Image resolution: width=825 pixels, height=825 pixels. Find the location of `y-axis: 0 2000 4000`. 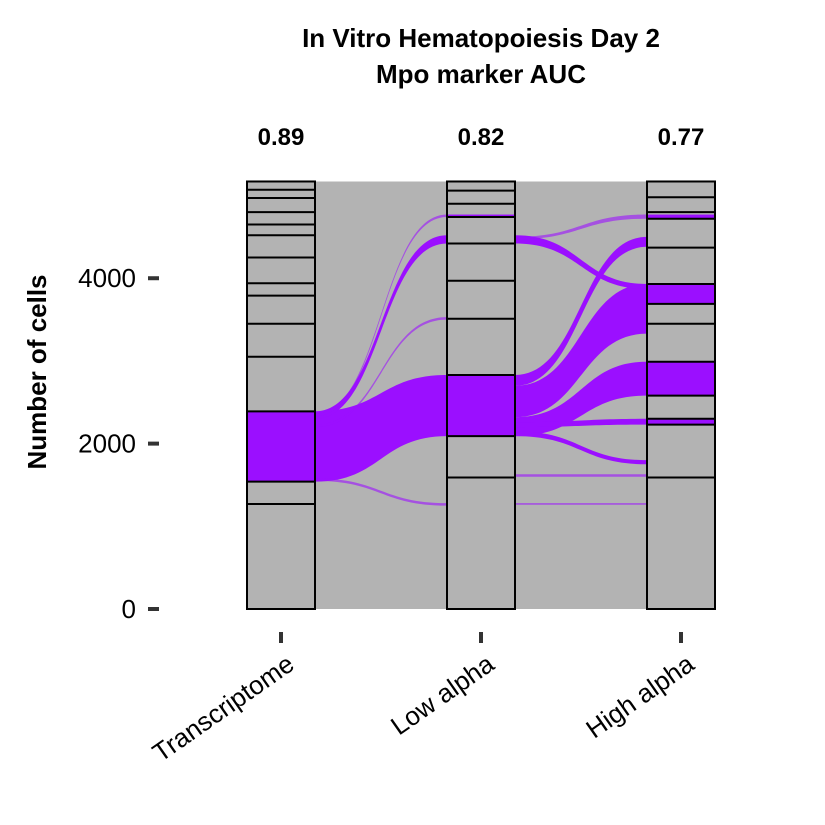

y-axis: 0 2000 4000 is located at coordinates (118, 443).